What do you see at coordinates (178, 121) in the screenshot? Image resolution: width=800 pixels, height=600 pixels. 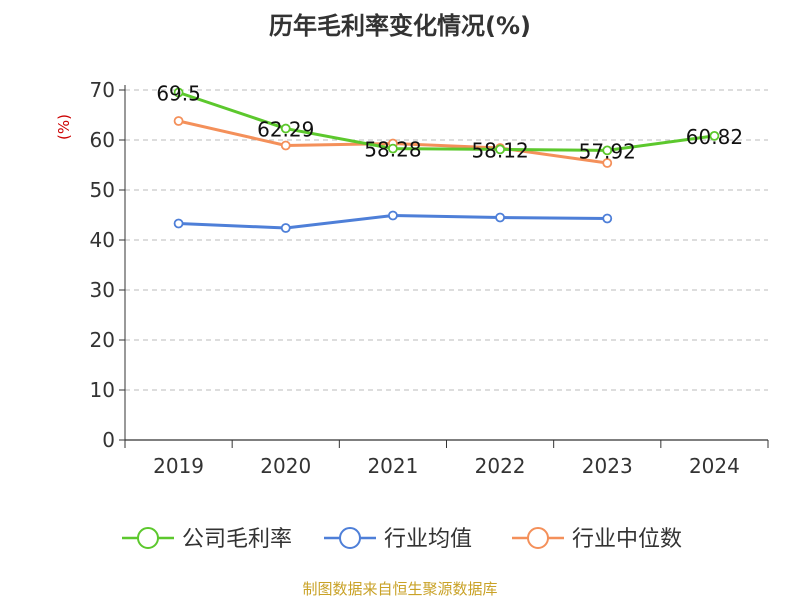 I see `series-2-point-2019` at bounding box center [178, 121].